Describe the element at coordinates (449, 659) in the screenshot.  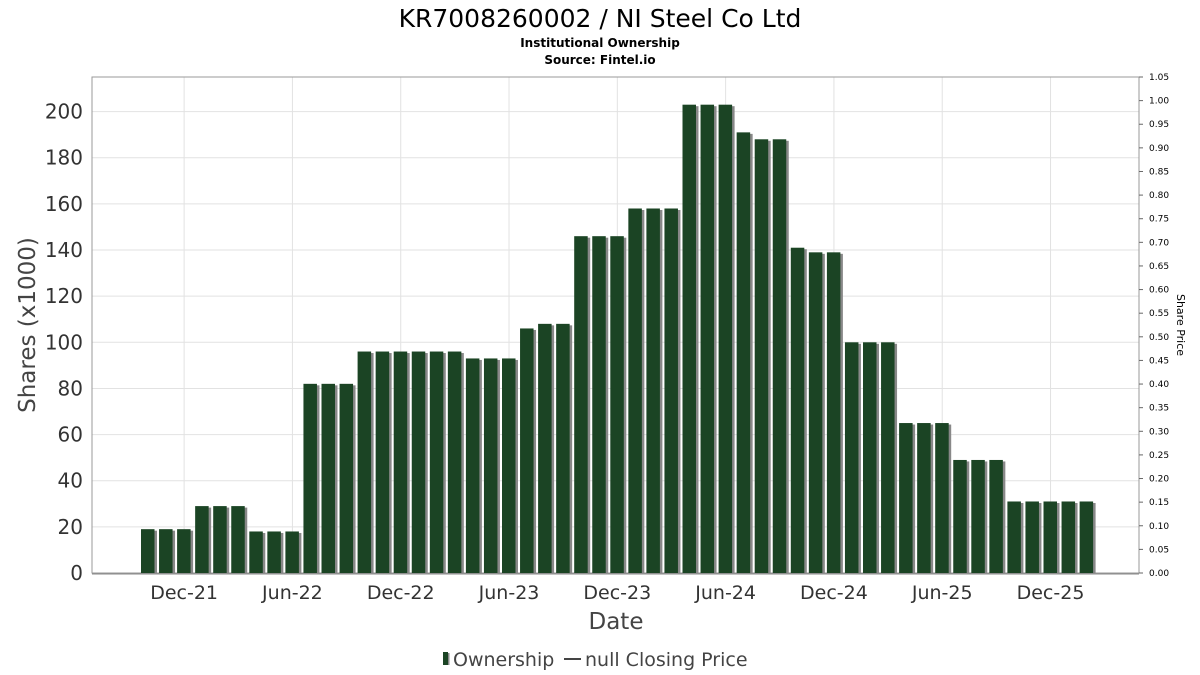
I see `legend-ownership-swatch-shadow` at that location.